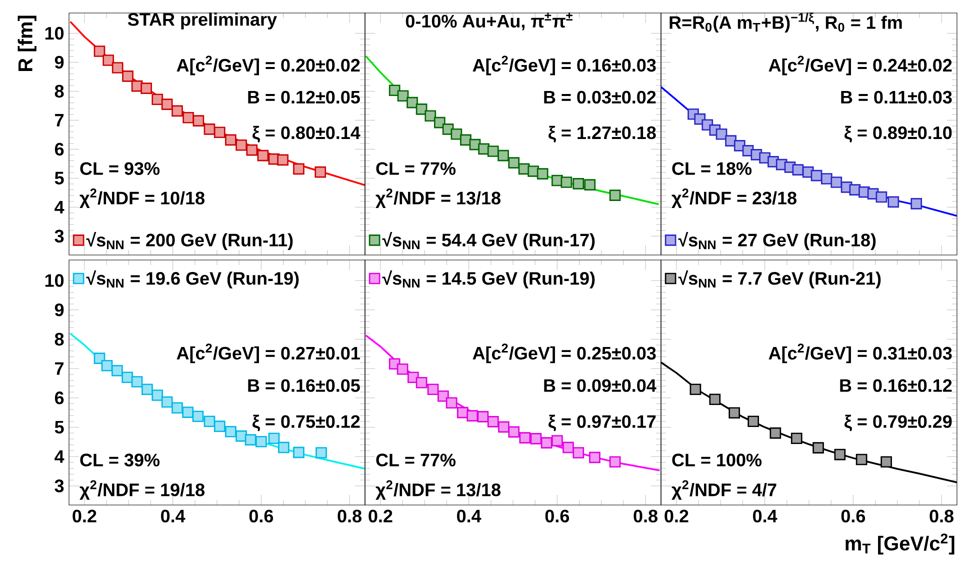 Image resolution: width=965 pixels, height=564 pixels. What do you see at coordinates (192, 279) in the screenshot?
I see `legend-label: √s$_{NN}$ = 19.6 GeV (Run-19)` at bounding box center [192, 279].